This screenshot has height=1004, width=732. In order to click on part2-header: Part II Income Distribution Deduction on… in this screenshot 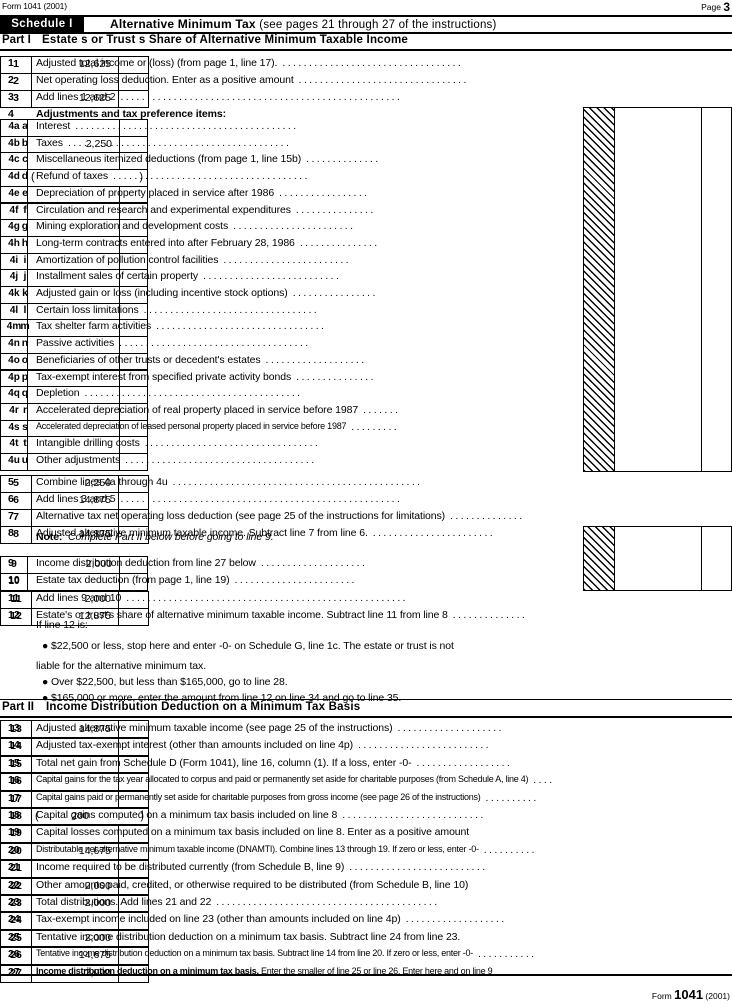, I will do `click(366, 708)`.